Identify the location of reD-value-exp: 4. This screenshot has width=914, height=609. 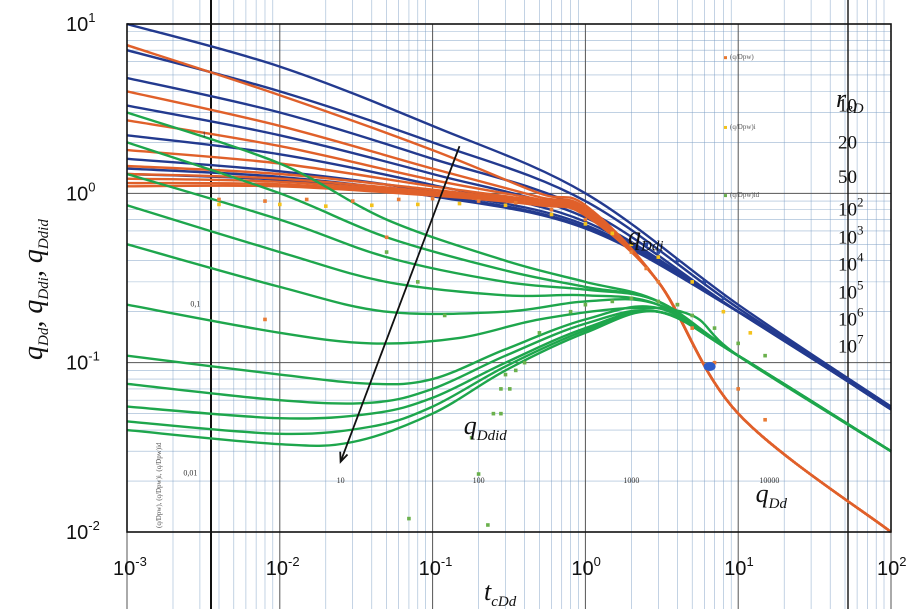
(860, 256).